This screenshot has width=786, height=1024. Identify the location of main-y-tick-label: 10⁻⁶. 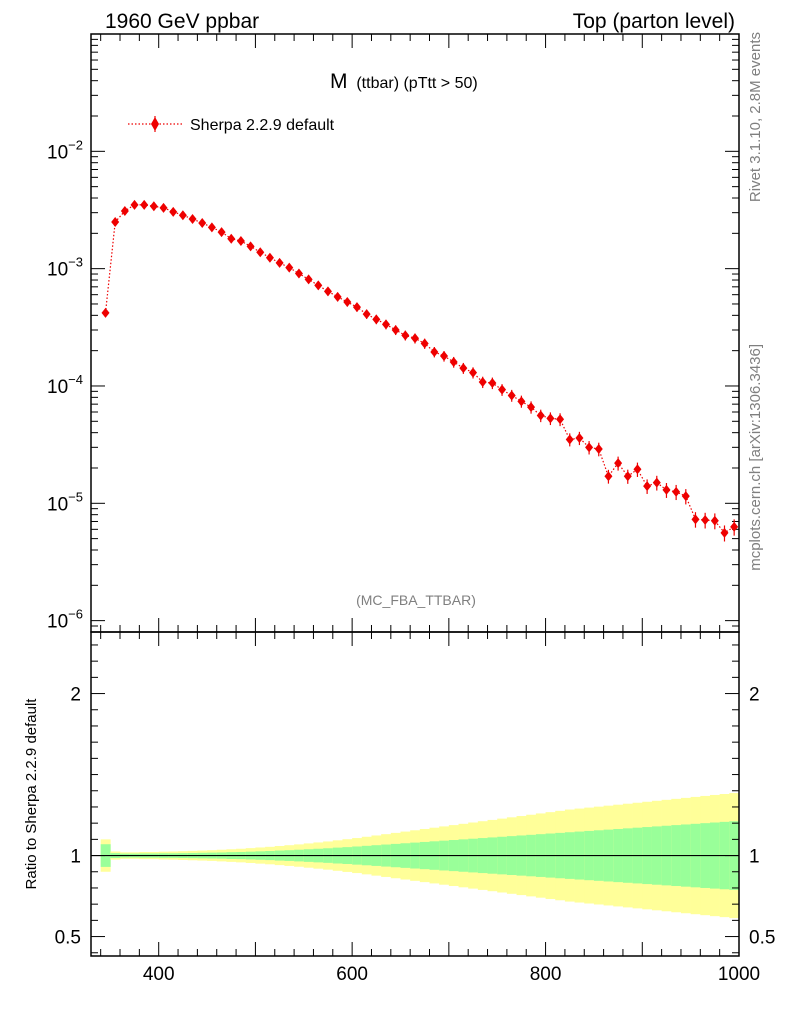
(65, 620).